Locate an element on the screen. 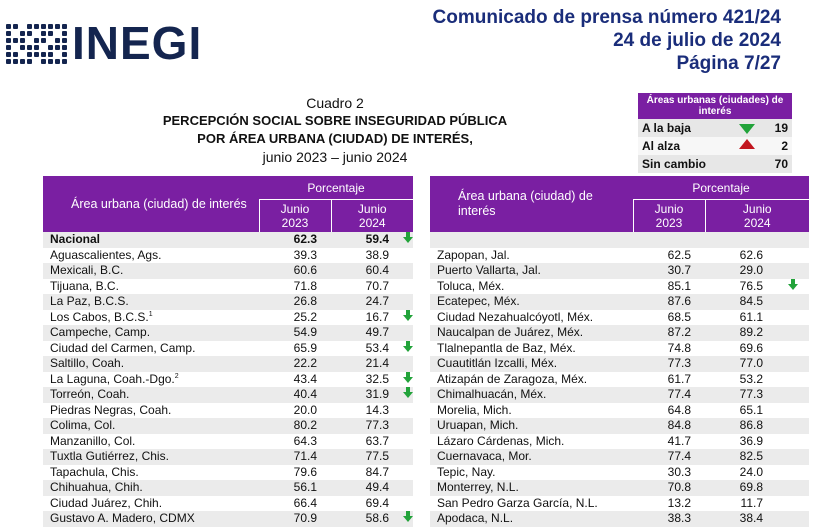 This screenshot has height=532, width=825. table-row: Toluca, Méx. 85.1 76.5 is located at coordinates (619, 286).